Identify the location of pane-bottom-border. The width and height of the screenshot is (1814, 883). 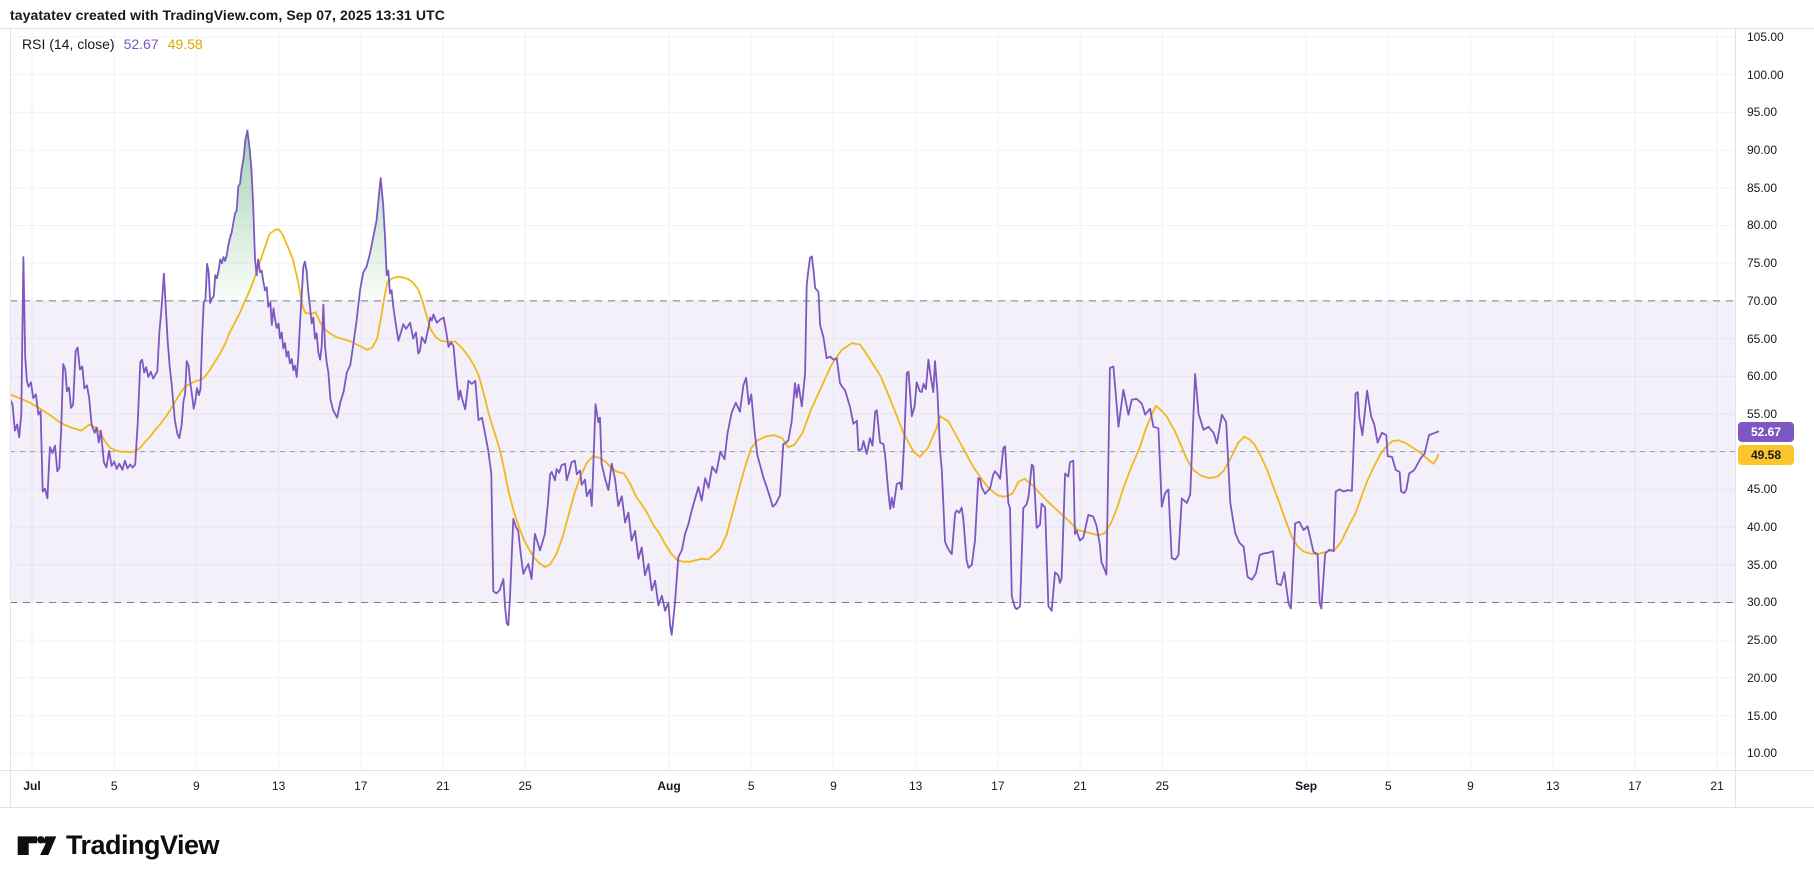
(907, 770).